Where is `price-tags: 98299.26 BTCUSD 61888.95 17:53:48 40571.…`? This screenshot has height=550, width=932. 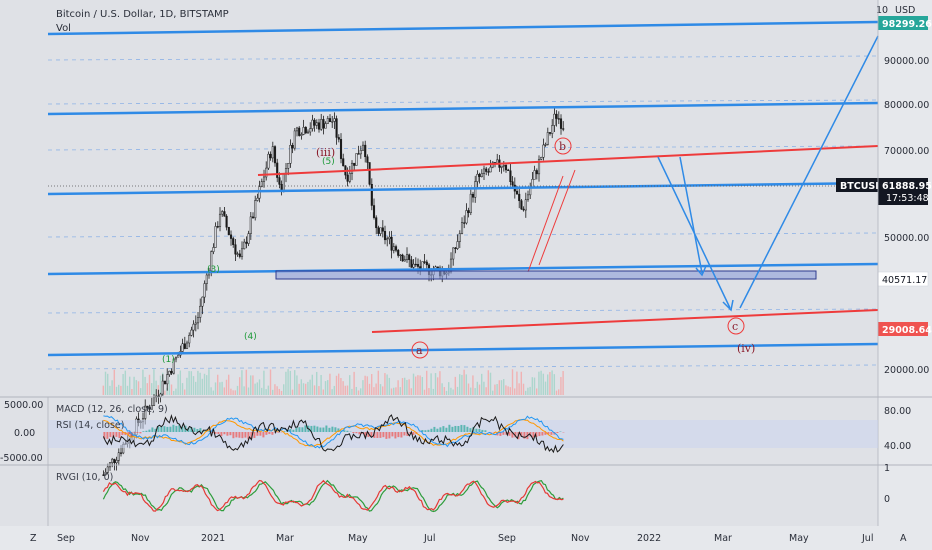 price-tags: 98299.26 BTCUSD 61888.95 17:53:48 40571.… is located at coordinates (884, 176).